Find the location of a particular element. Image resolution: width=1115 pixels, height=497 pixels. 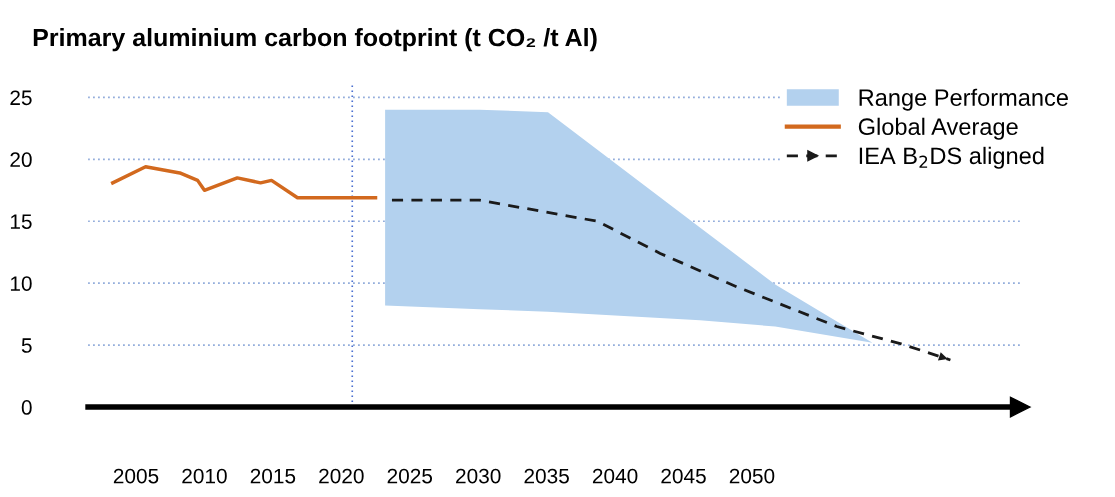

y-tick-label: 20 is located at coordinates (21, 160).